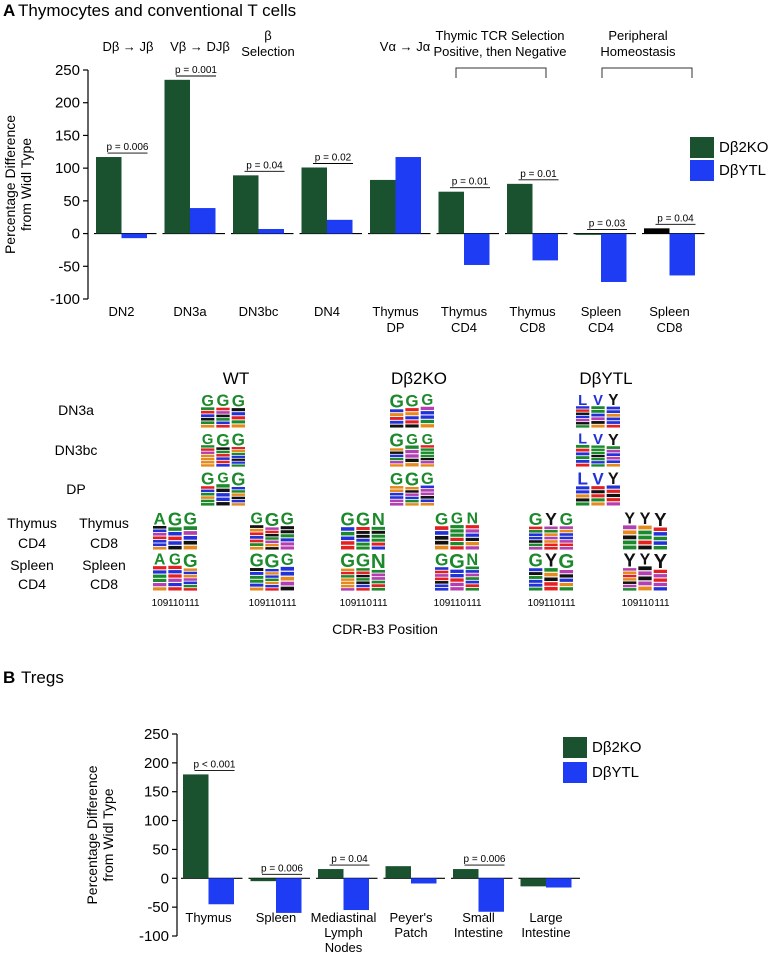  What do you see at coordinates (196, 70) in the screenshot?
I see `chart-a-pvalue-label: p = 0.001` at bounding box center [196, 70].